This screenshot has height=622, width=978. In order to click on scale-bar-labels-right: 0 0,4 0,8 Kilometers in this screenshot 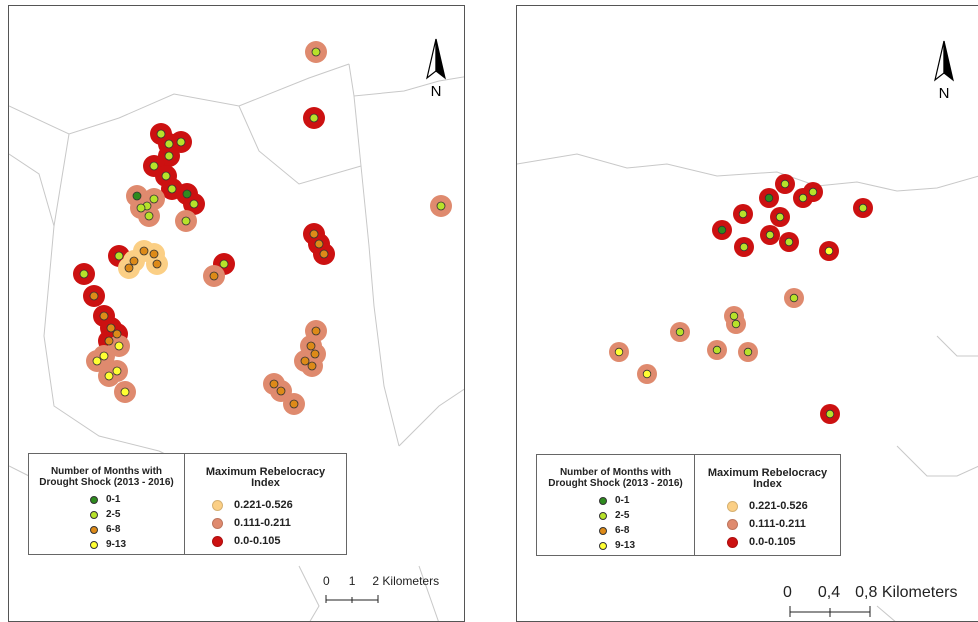, I will do `click(870, 593)`.